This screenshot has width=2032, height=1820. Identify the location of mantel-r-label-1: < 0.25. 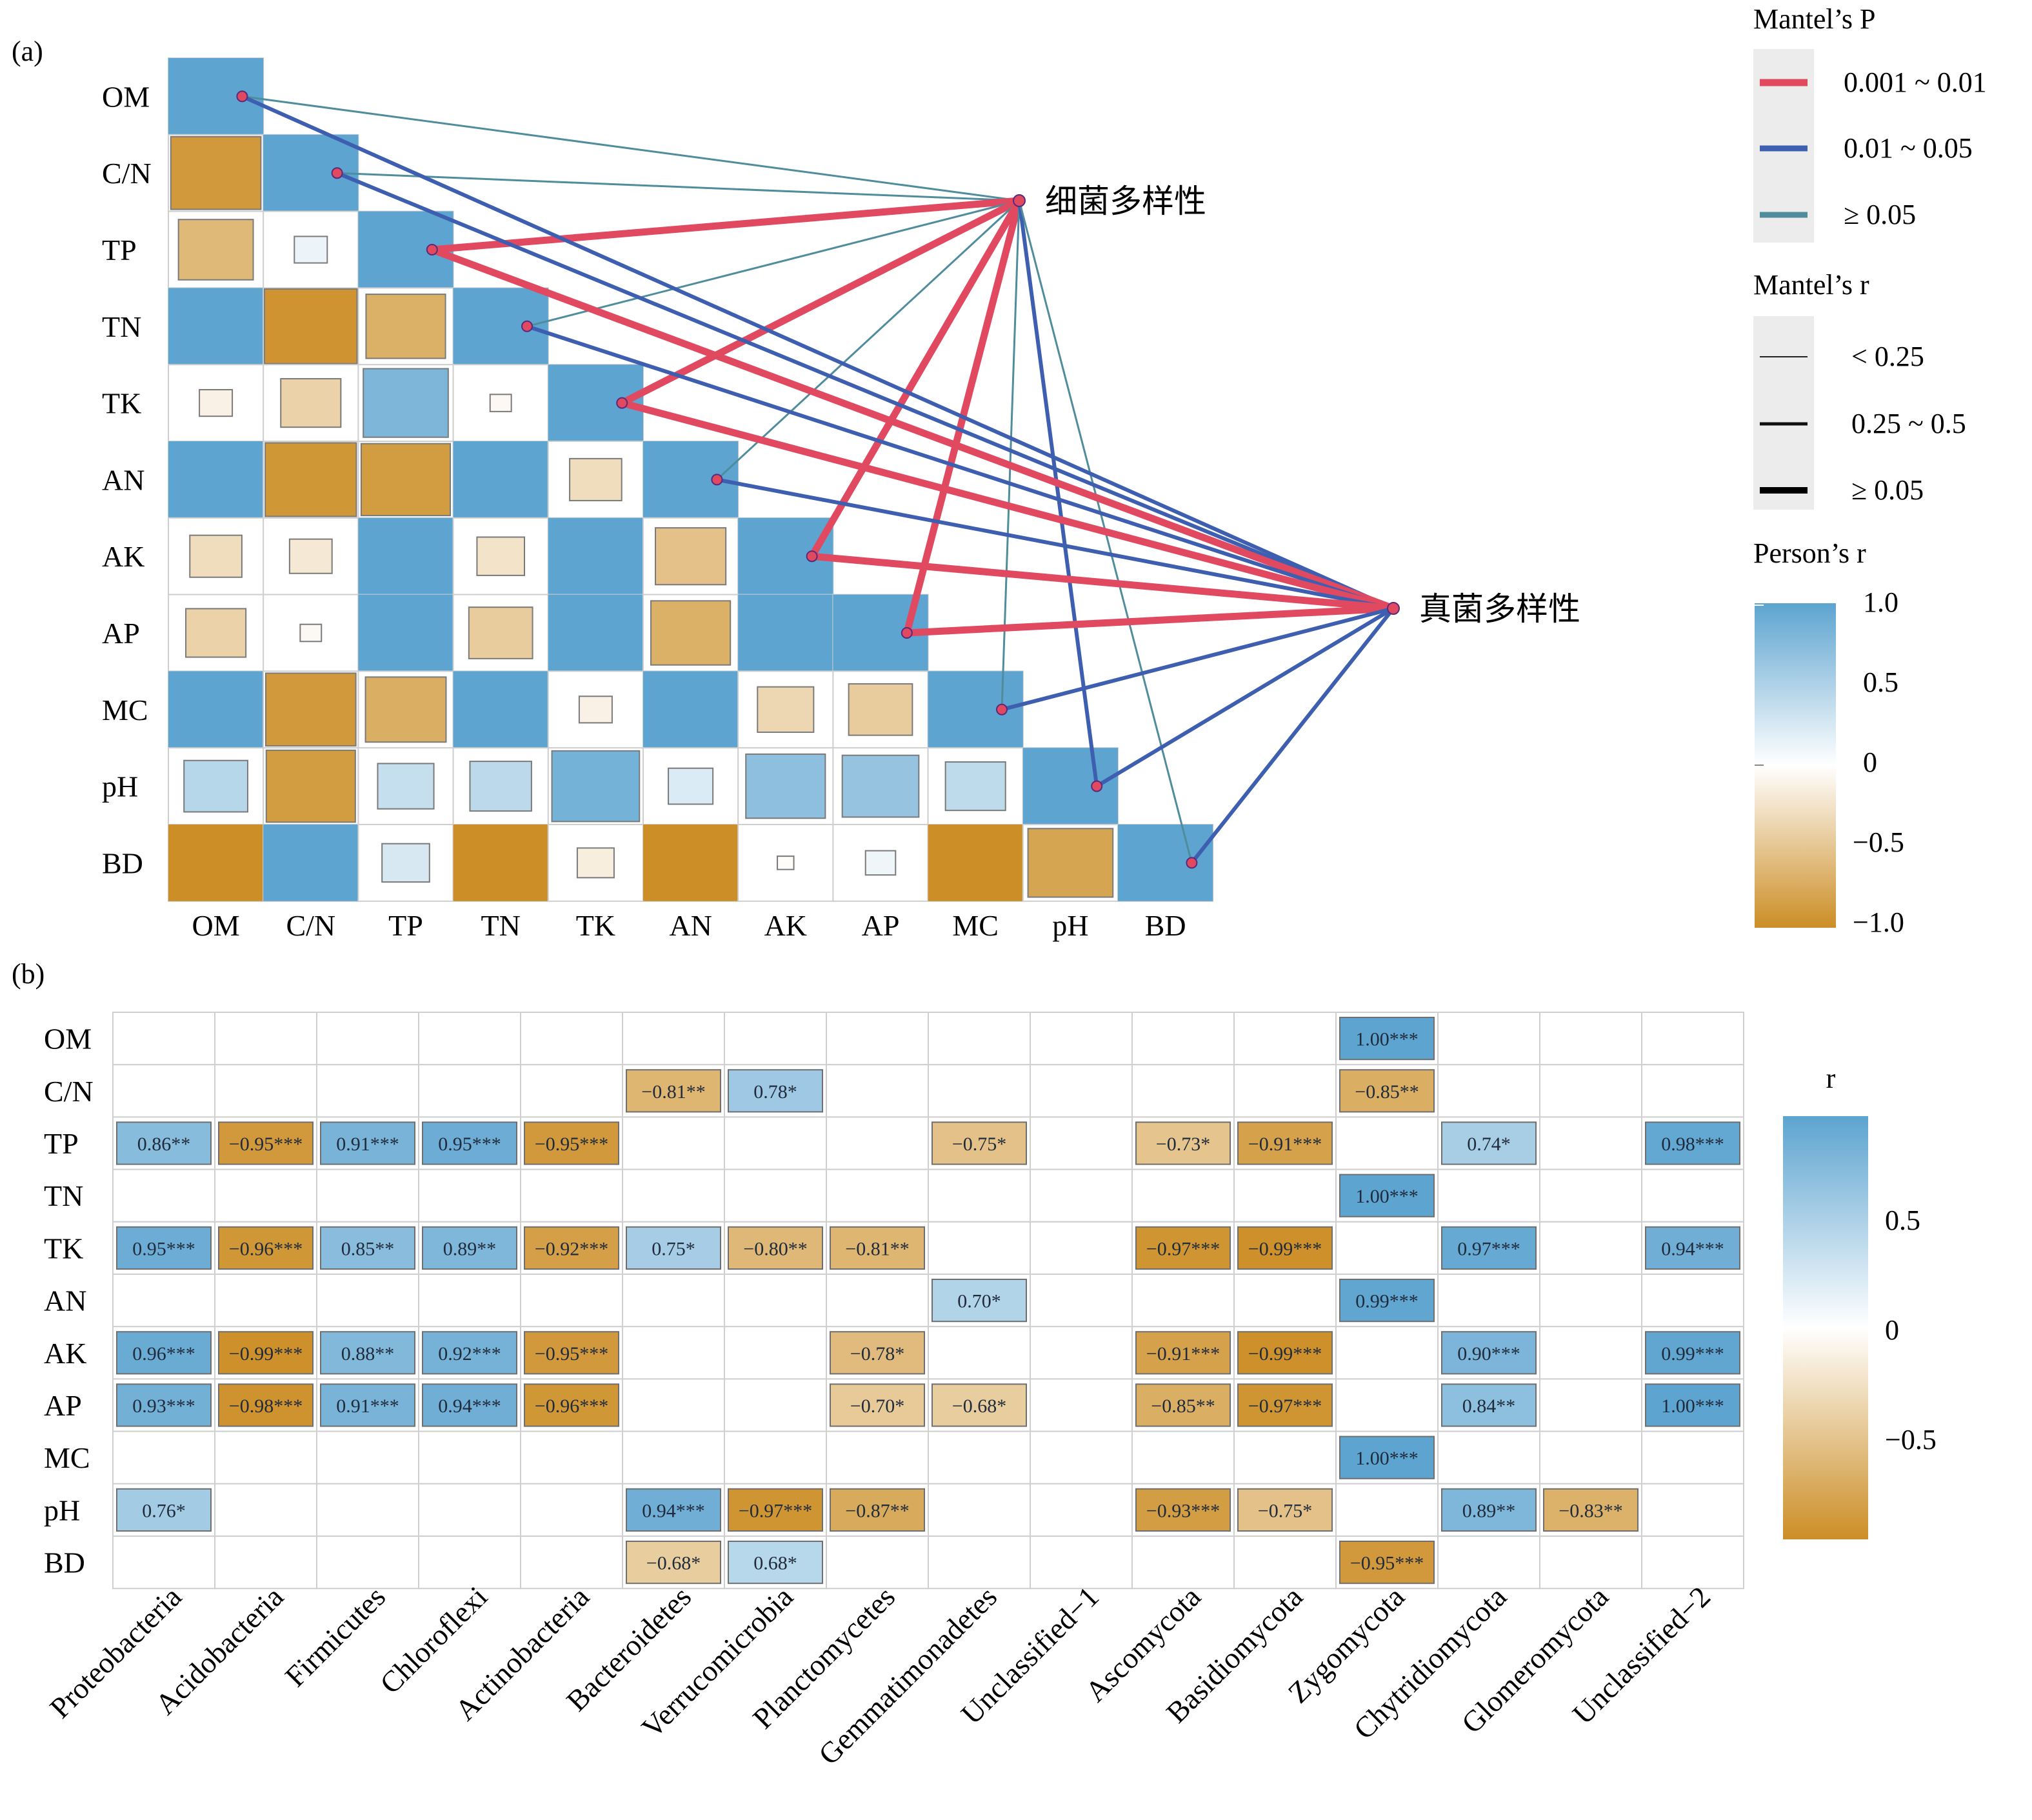
(1887, 356).